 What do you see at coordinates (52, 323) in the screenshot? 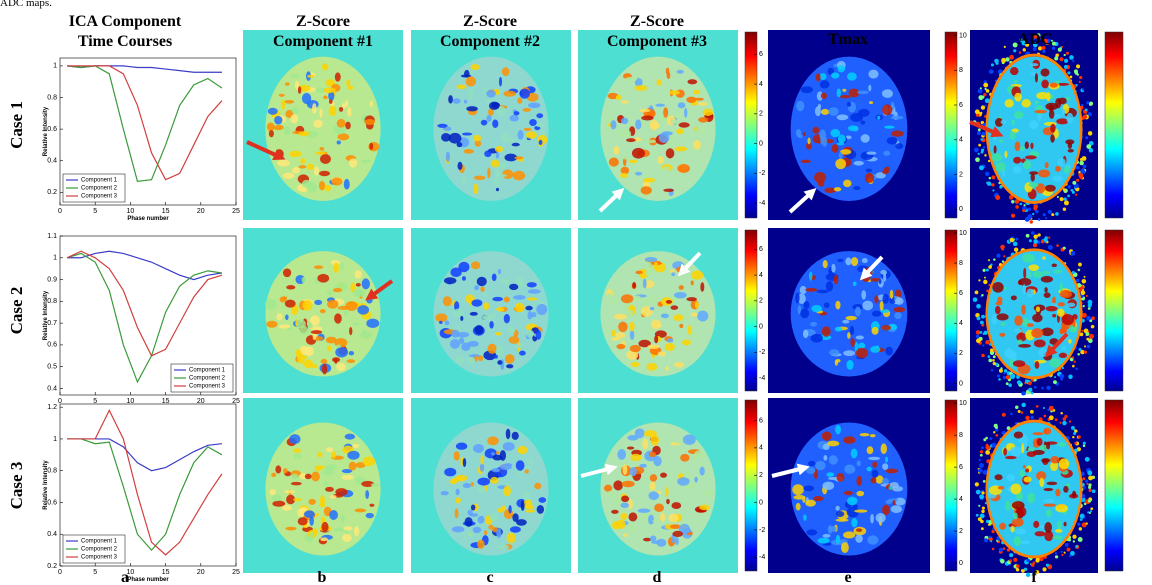
I see `y-tick-label: 0.7` at bounding box center [52, 323].